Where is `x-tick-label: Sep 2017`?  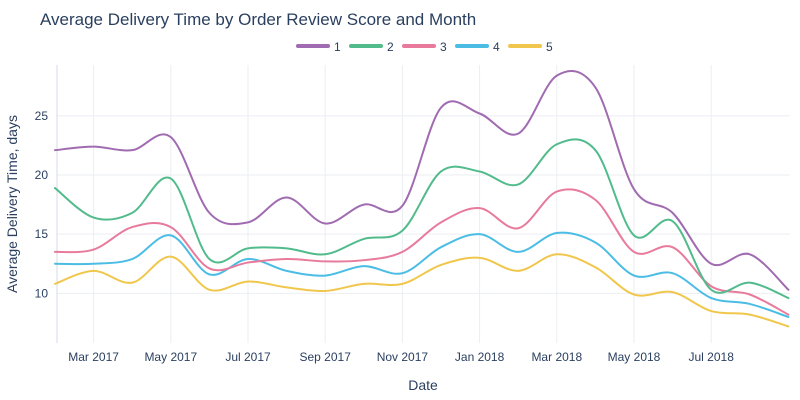 x-tick-label: Sep 2017 is located at coordinates (326, 357).